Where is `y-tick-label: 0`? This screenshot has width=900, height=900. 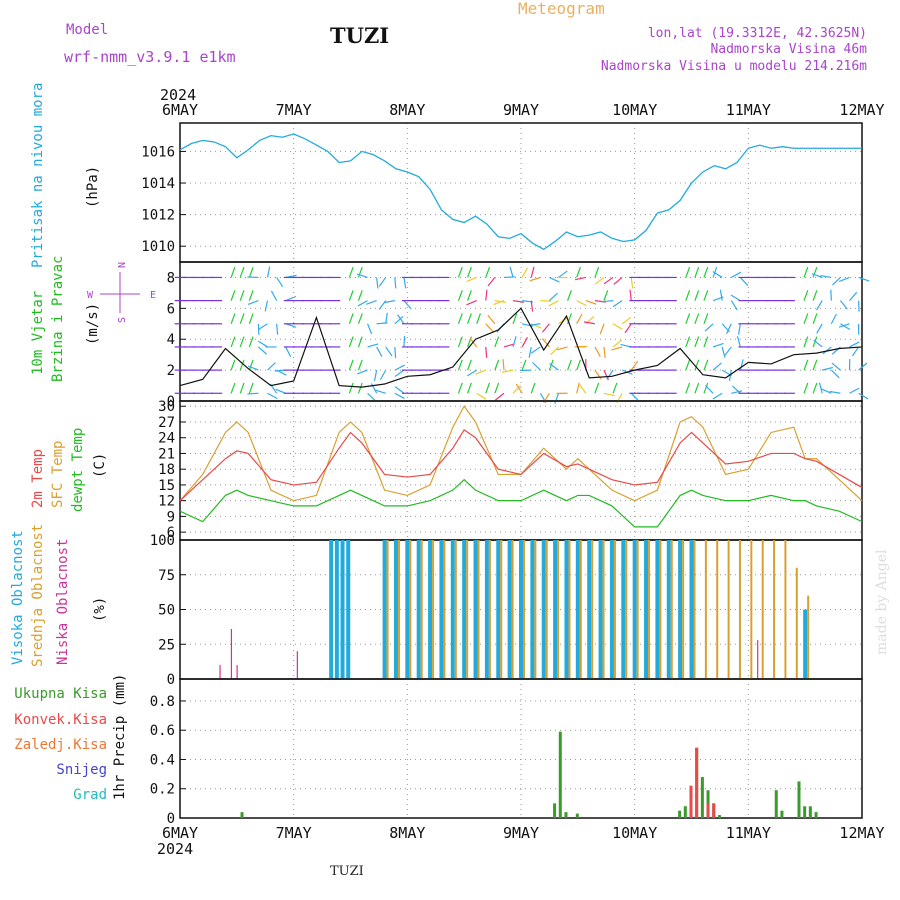
y-tick-label: 0 is located at coordinates (171, 819).